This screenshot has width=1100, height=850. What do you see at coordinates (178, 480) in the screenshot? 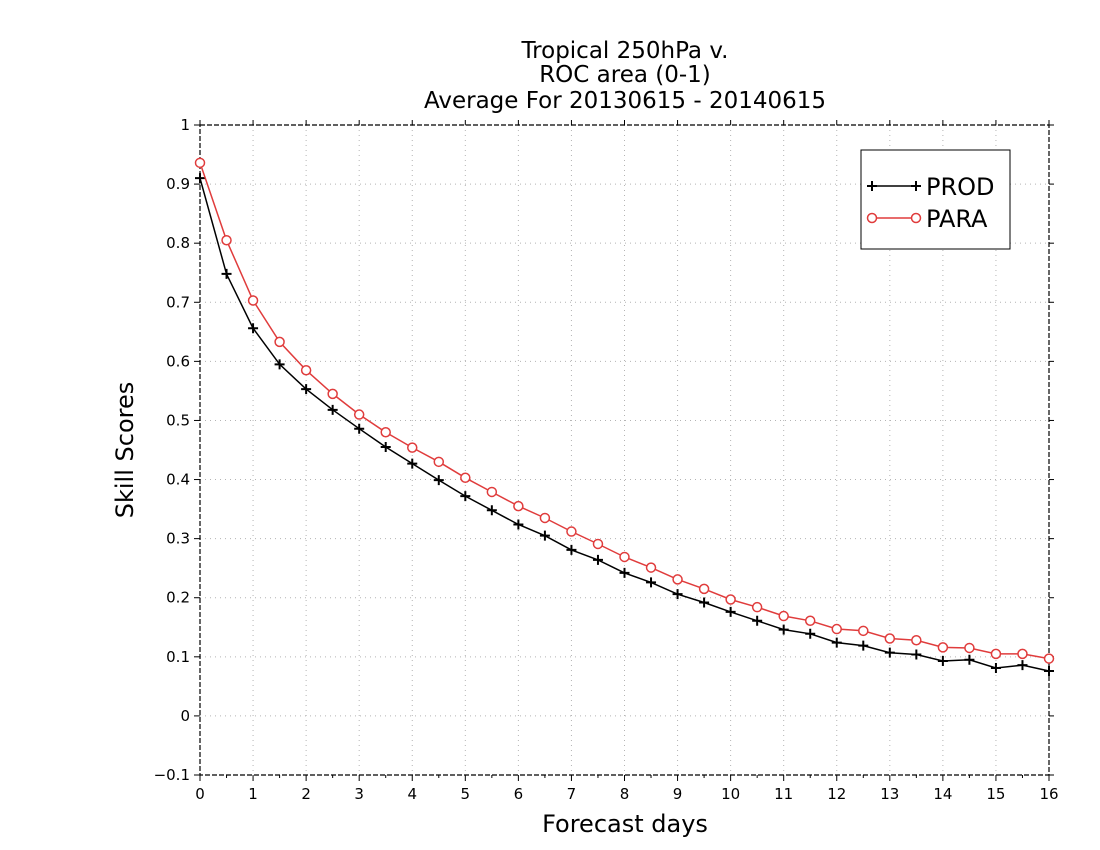
I see `y-tick-label: 0.4` at bounding box center [178, 480].